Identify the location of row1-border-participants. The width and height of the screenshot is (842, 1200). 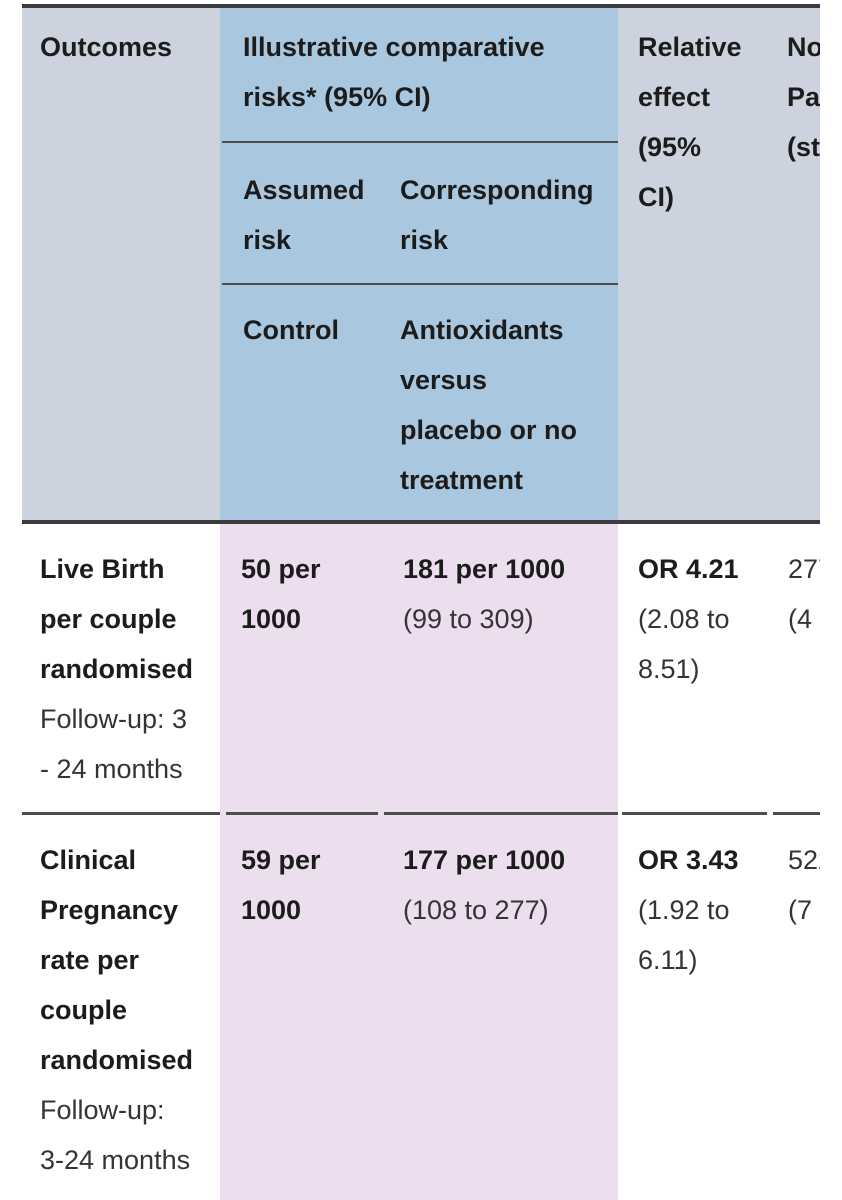
(796, 813).